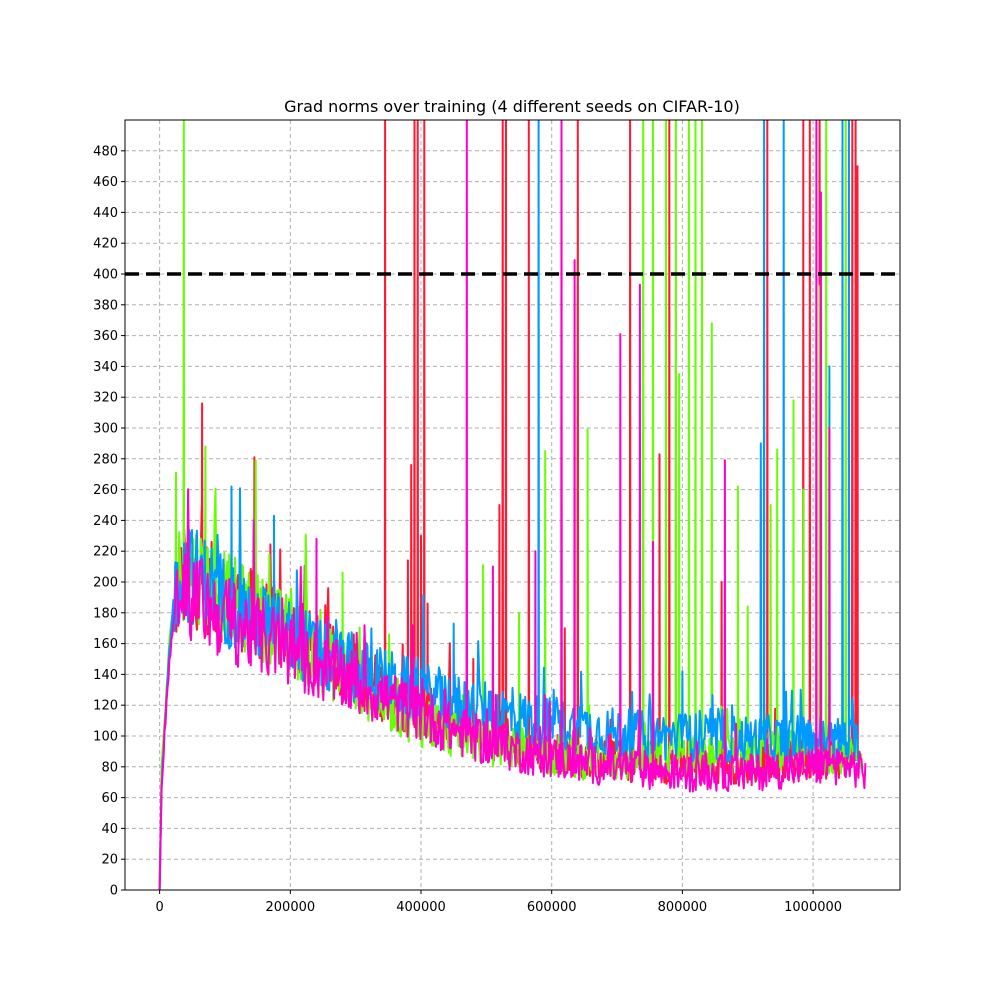 Image resolution: width=1000 pixels, height=1000 pixels. Describe the element at coordinates (109, 860) in the screenshot. I see `y-tick-label: 20` at that location.